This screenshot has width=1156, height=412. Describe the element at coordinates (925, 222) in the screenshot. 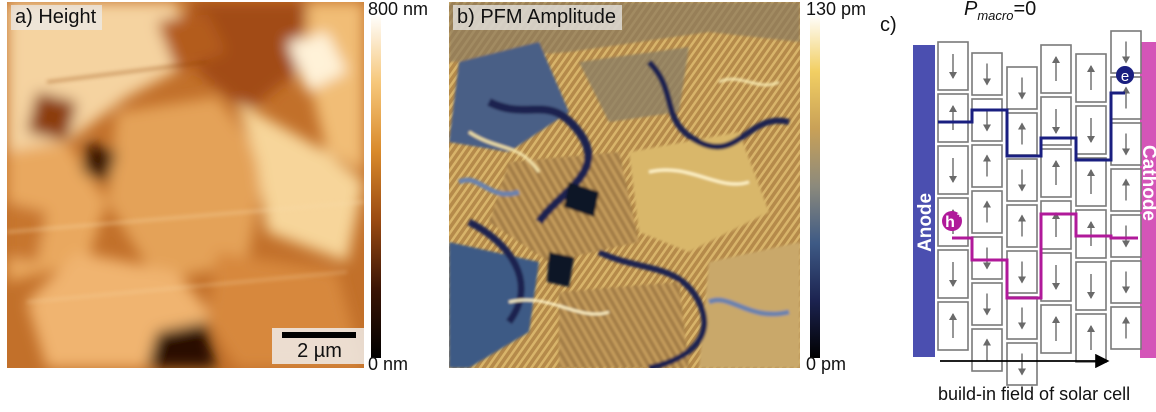

I see `anode-label: Anode` at that location.